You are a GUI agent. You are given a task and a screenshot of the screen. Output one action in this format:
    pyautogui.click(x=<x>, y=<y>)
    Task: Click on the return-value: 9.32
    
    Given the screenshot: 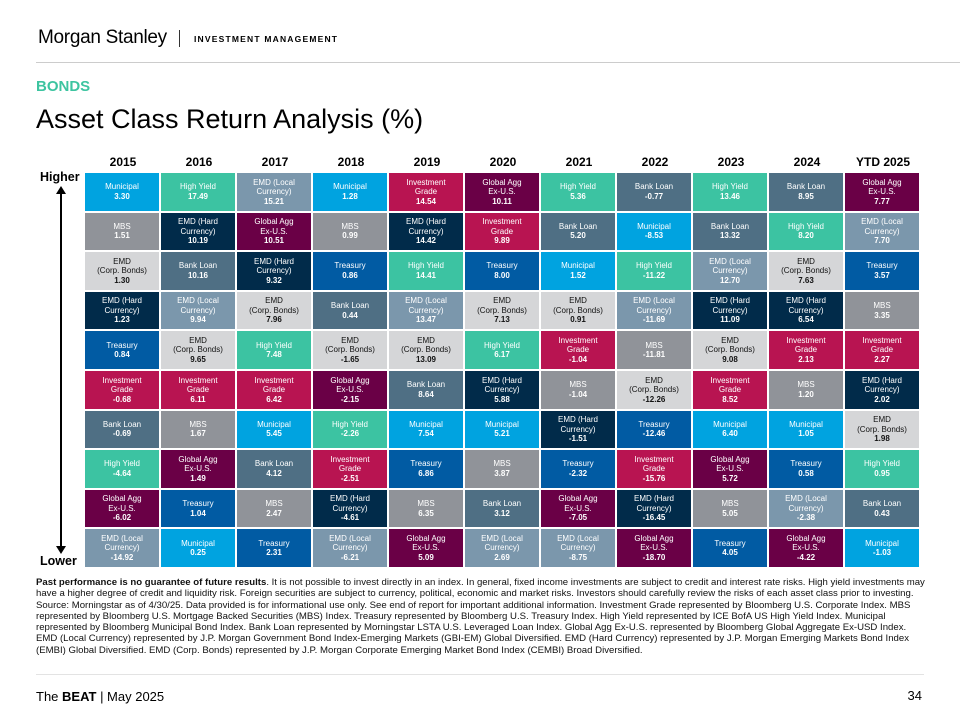 What is the action you would take?
    pyautogui.click(x=274, y=280)
    